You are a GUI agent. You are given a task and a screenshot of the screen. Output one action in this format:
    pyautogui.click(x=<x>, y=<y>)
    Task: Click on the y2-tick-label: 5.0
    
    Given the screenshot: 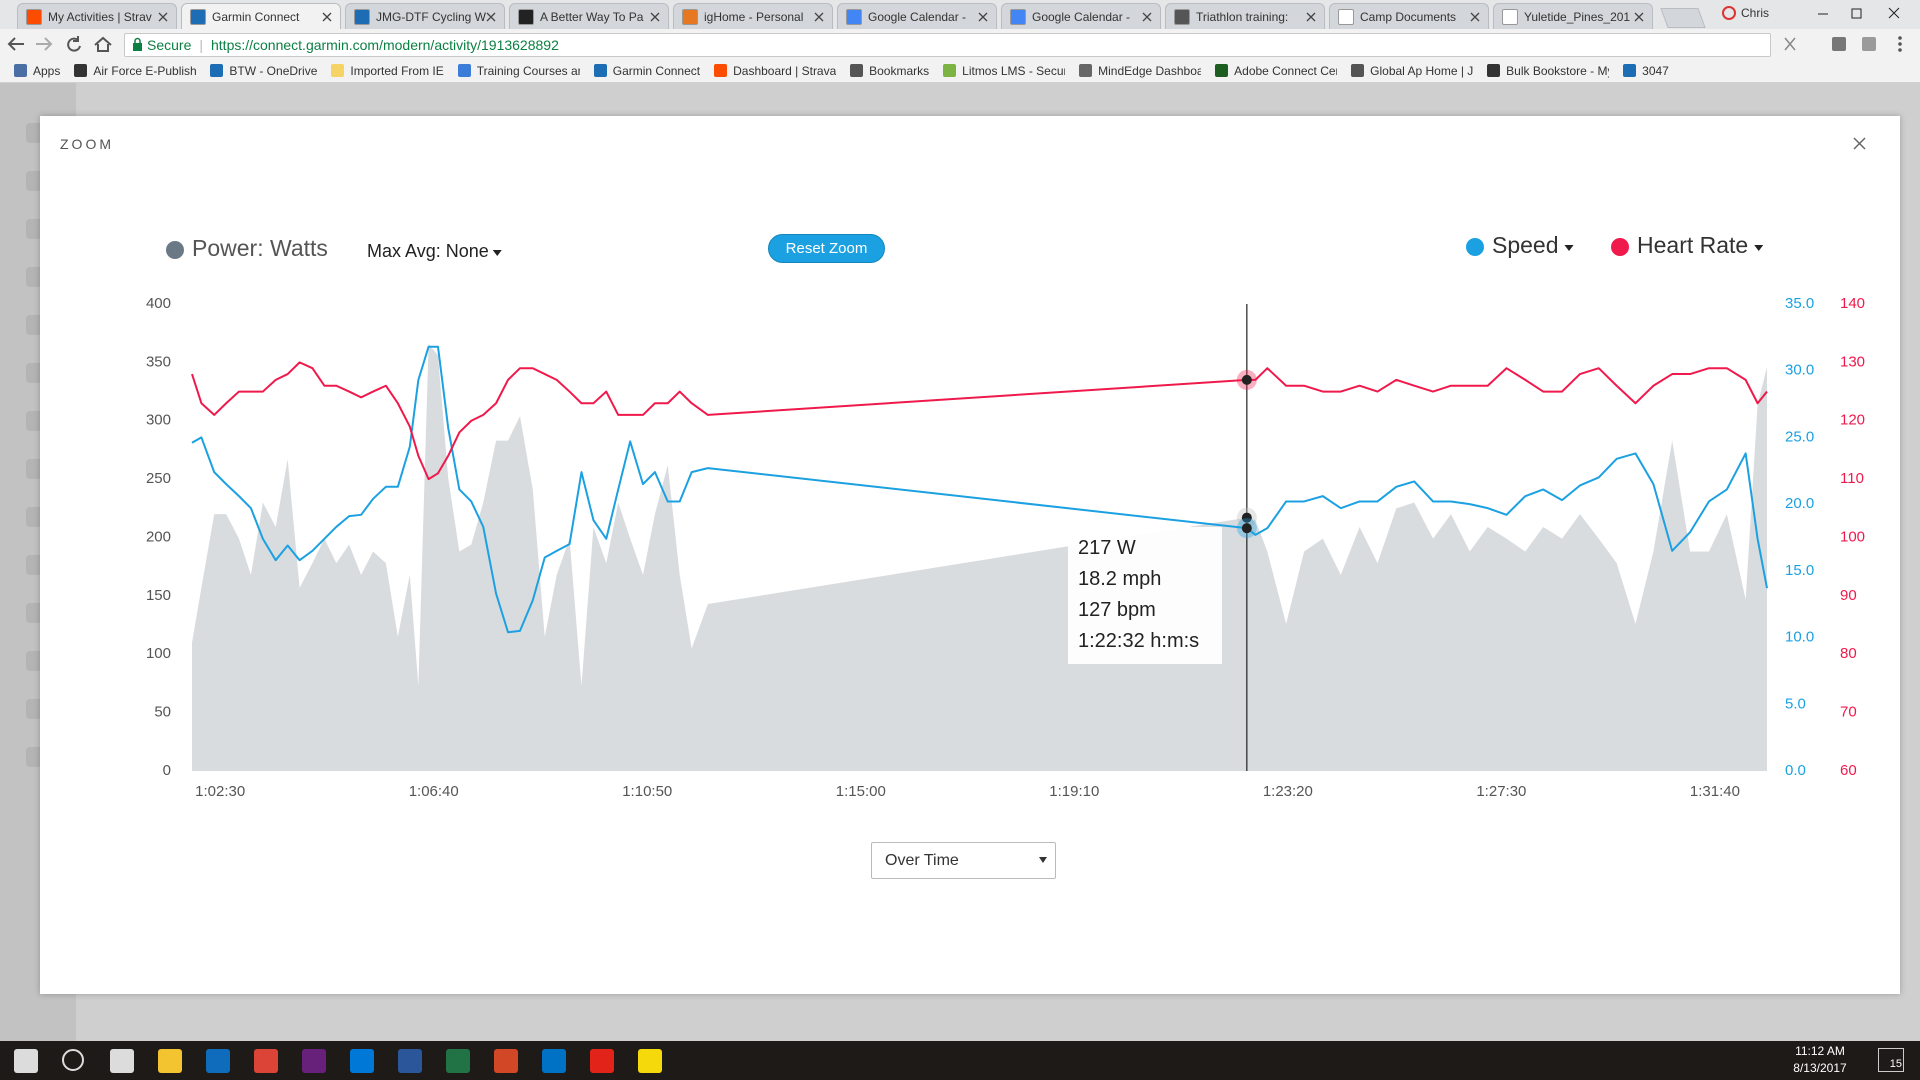 What is the action you would take?
    pyautogui.click(x=1795, y=703)
    